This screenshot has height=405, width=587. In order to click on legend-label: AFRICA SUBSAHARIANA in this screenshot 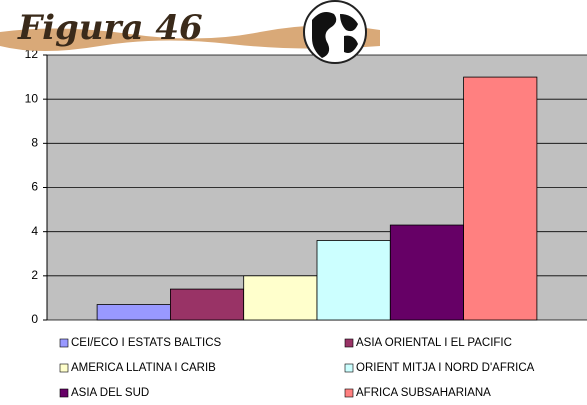, I will do `click(423, 393)`.